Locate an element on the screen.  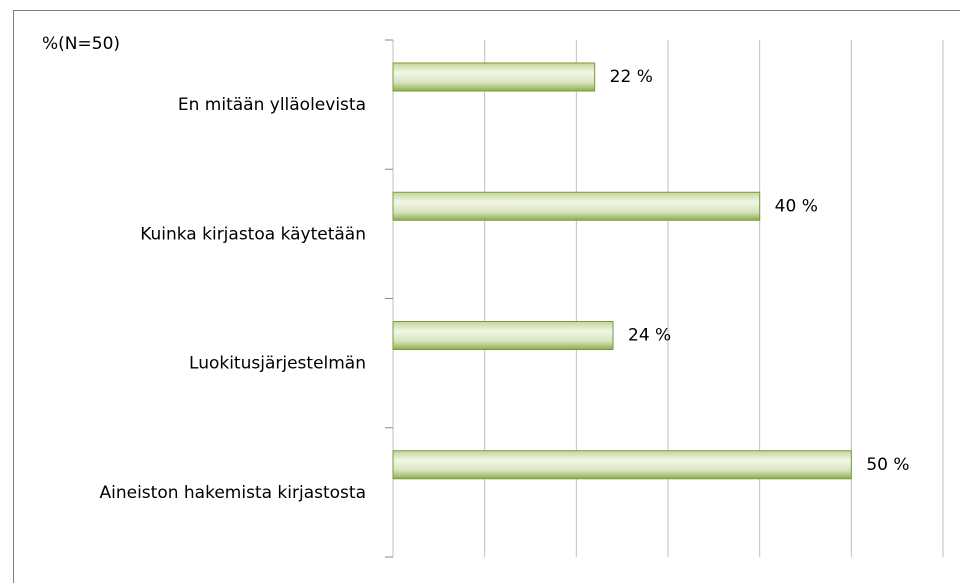
y-tick-label: Aineiston hakemista kirjastosta is located at coordinates (233, 493).